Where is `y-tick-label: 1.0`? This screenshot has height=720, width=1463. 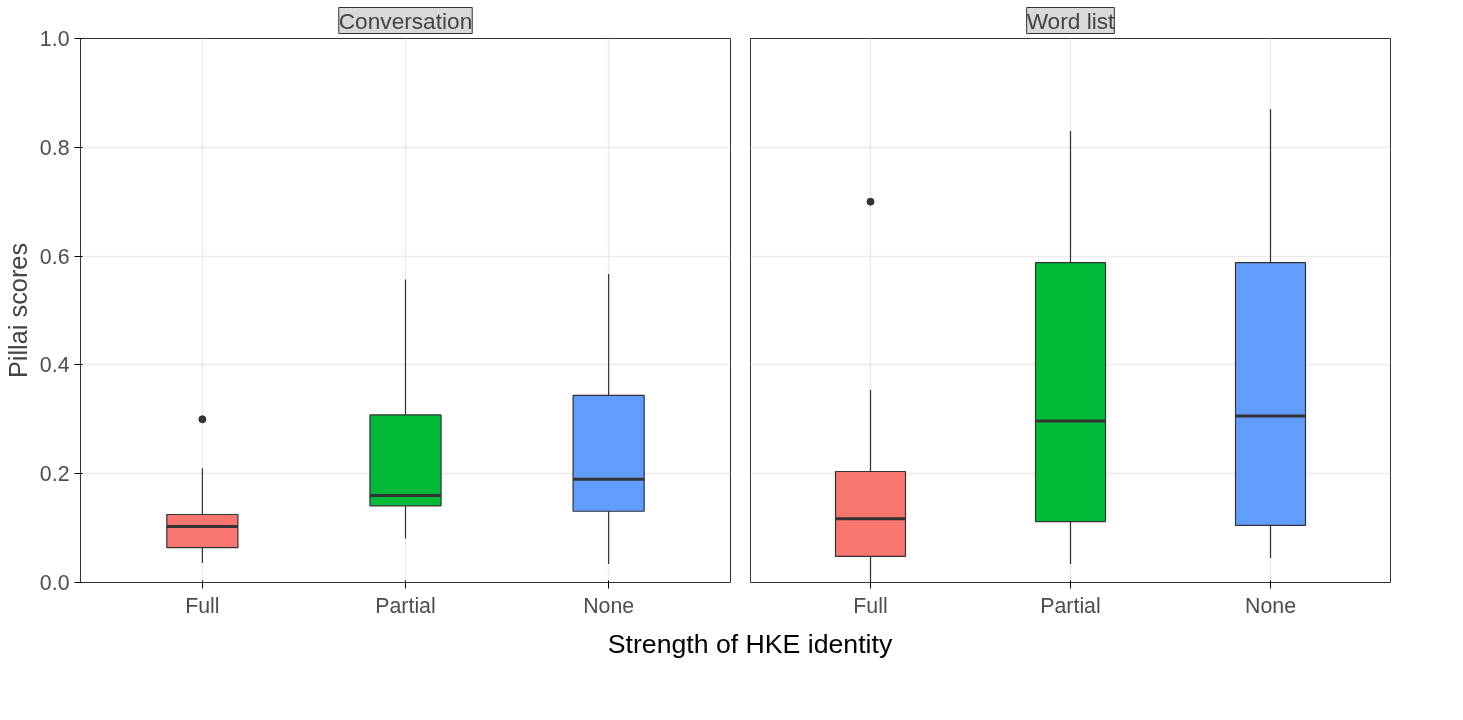 y-tick-label: 1.0 is located at coordinates (54, 39).